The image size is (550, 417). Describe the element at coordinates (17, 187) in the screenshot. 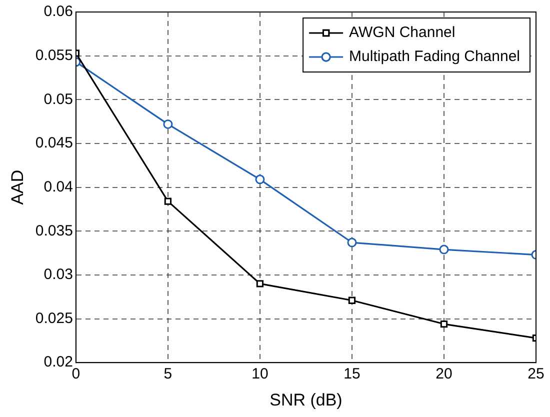

I see `y-axis-title: AAD` at that location.